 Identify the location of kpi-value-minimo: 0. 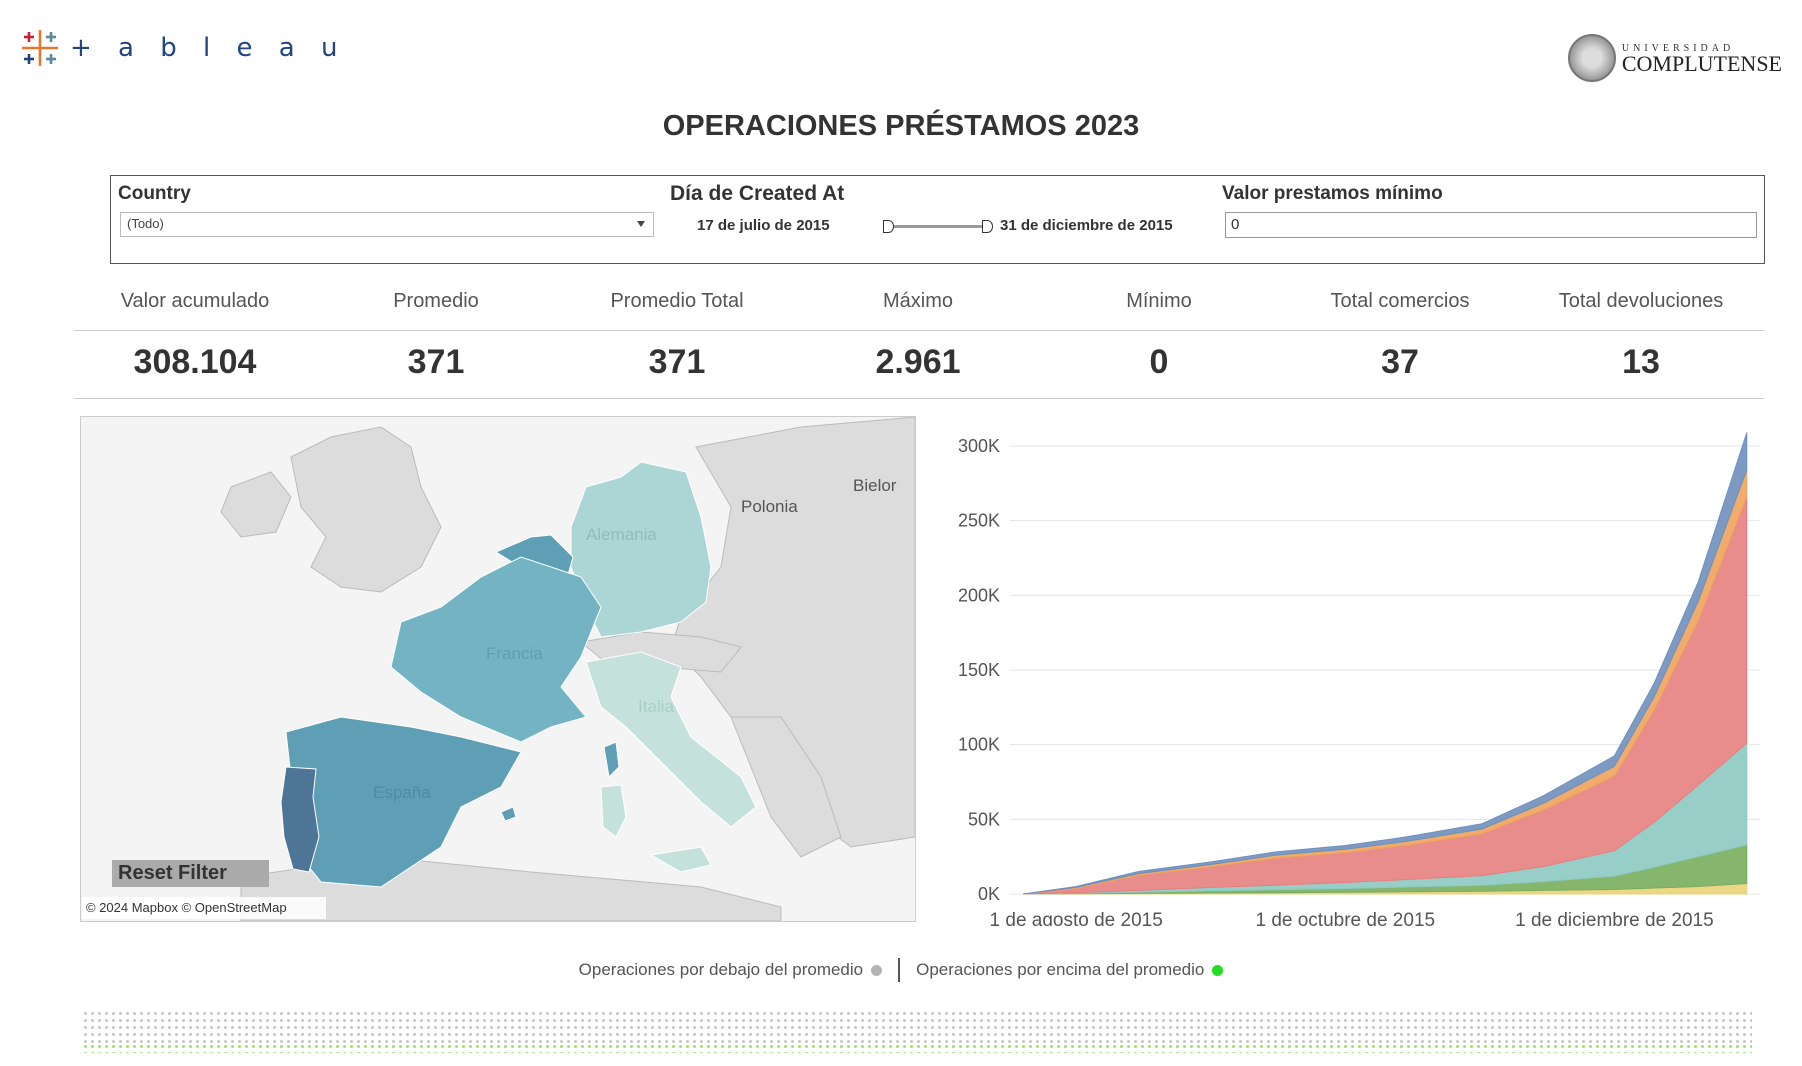
(1159, 362).